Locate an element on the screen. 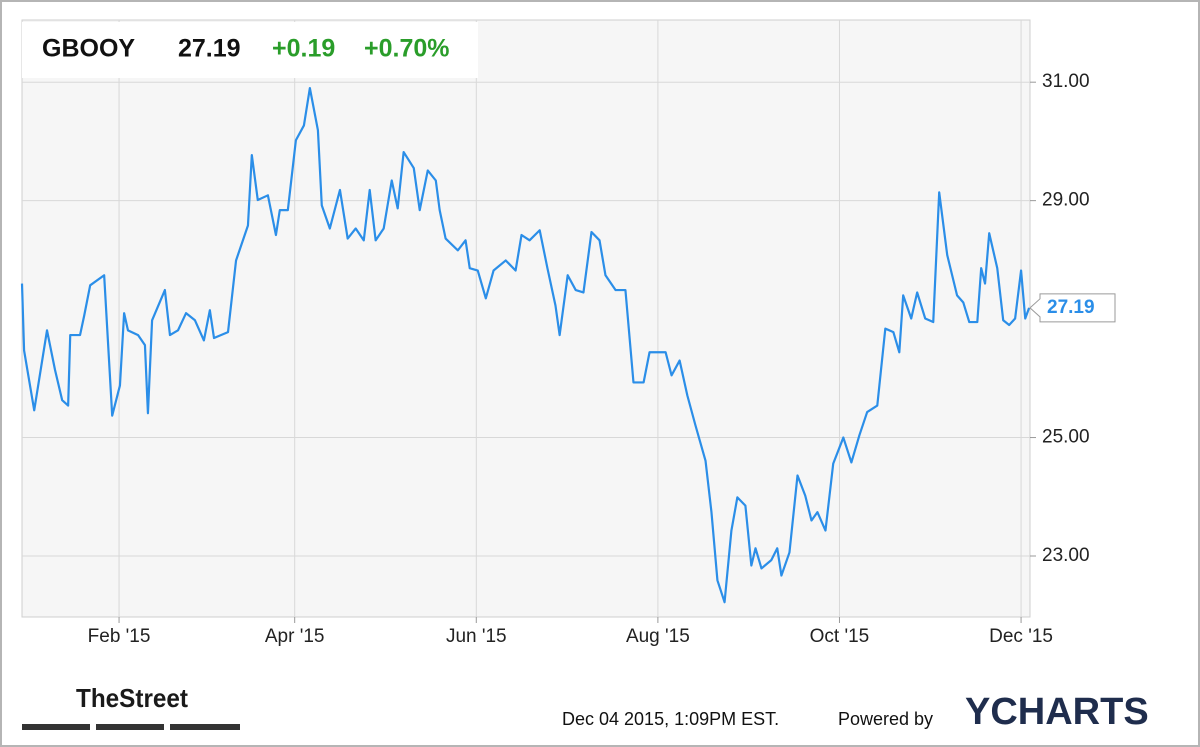 This screenshot has width=1200, height=747. change-percent: +0.70% is located at coordinates (407, 49).